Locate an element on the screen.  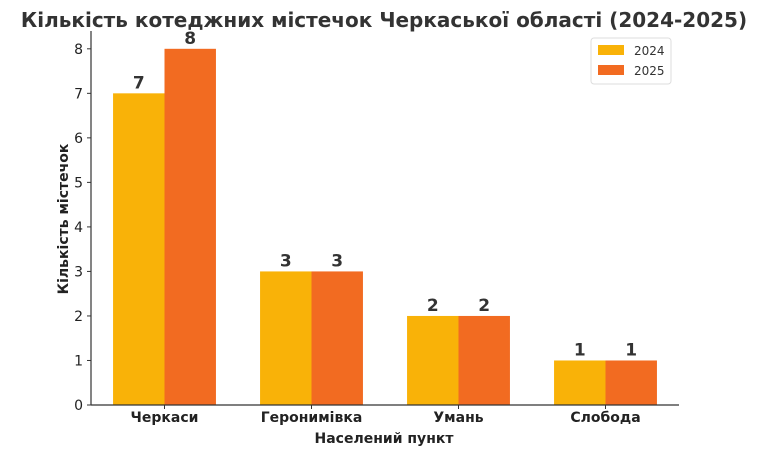
x-axis-label: Населений пункт is located at coordinates (385, 439).